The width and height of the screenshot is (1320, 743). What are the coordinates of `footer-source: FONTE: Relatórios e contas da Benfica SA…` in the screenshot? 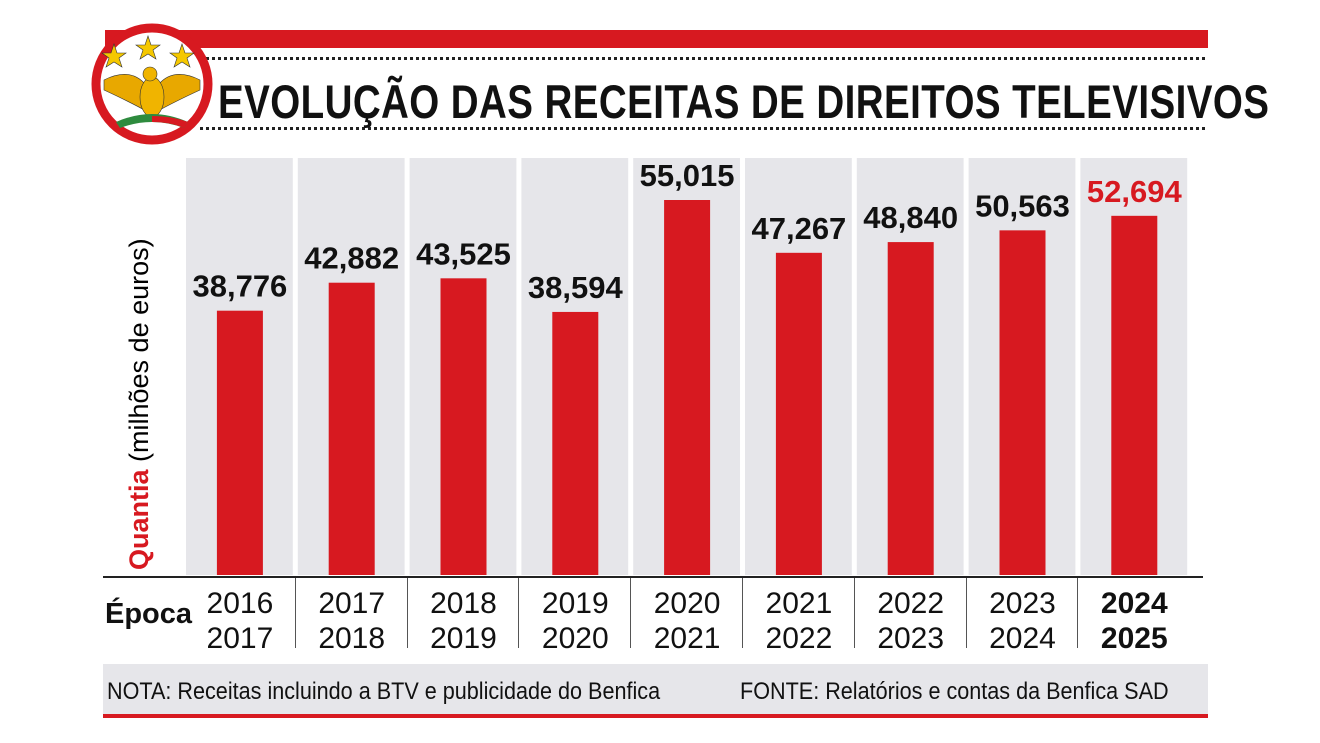 It's located at (954, 691).